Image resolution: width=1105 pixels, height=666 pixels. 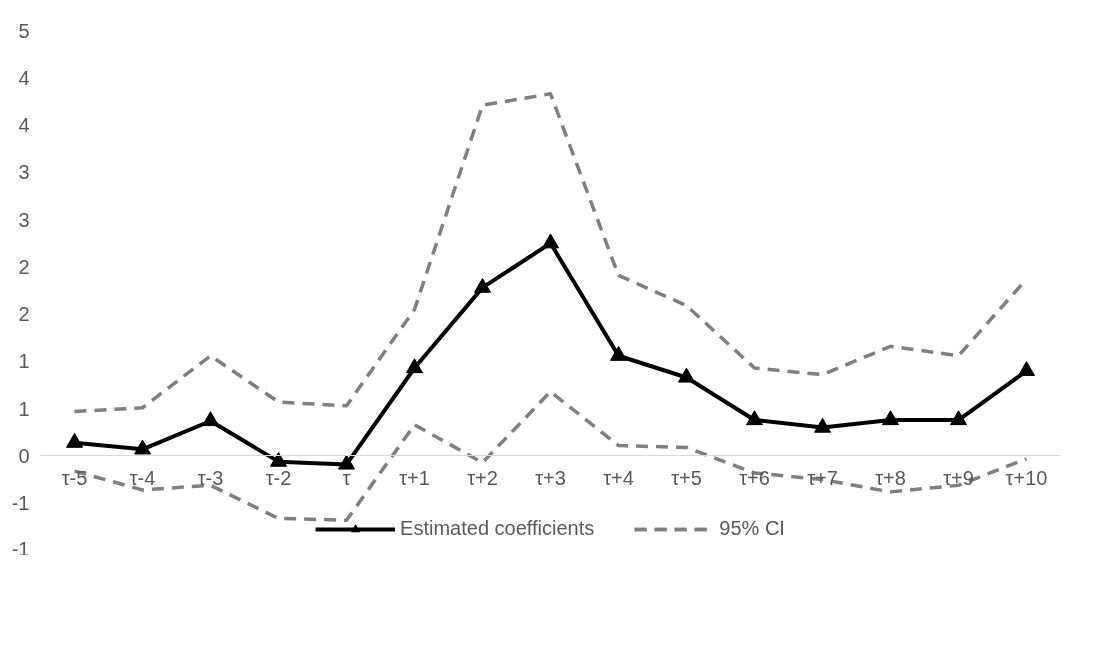 I want to click on x-tick-label: τ-5, so click(x=74, y=477).